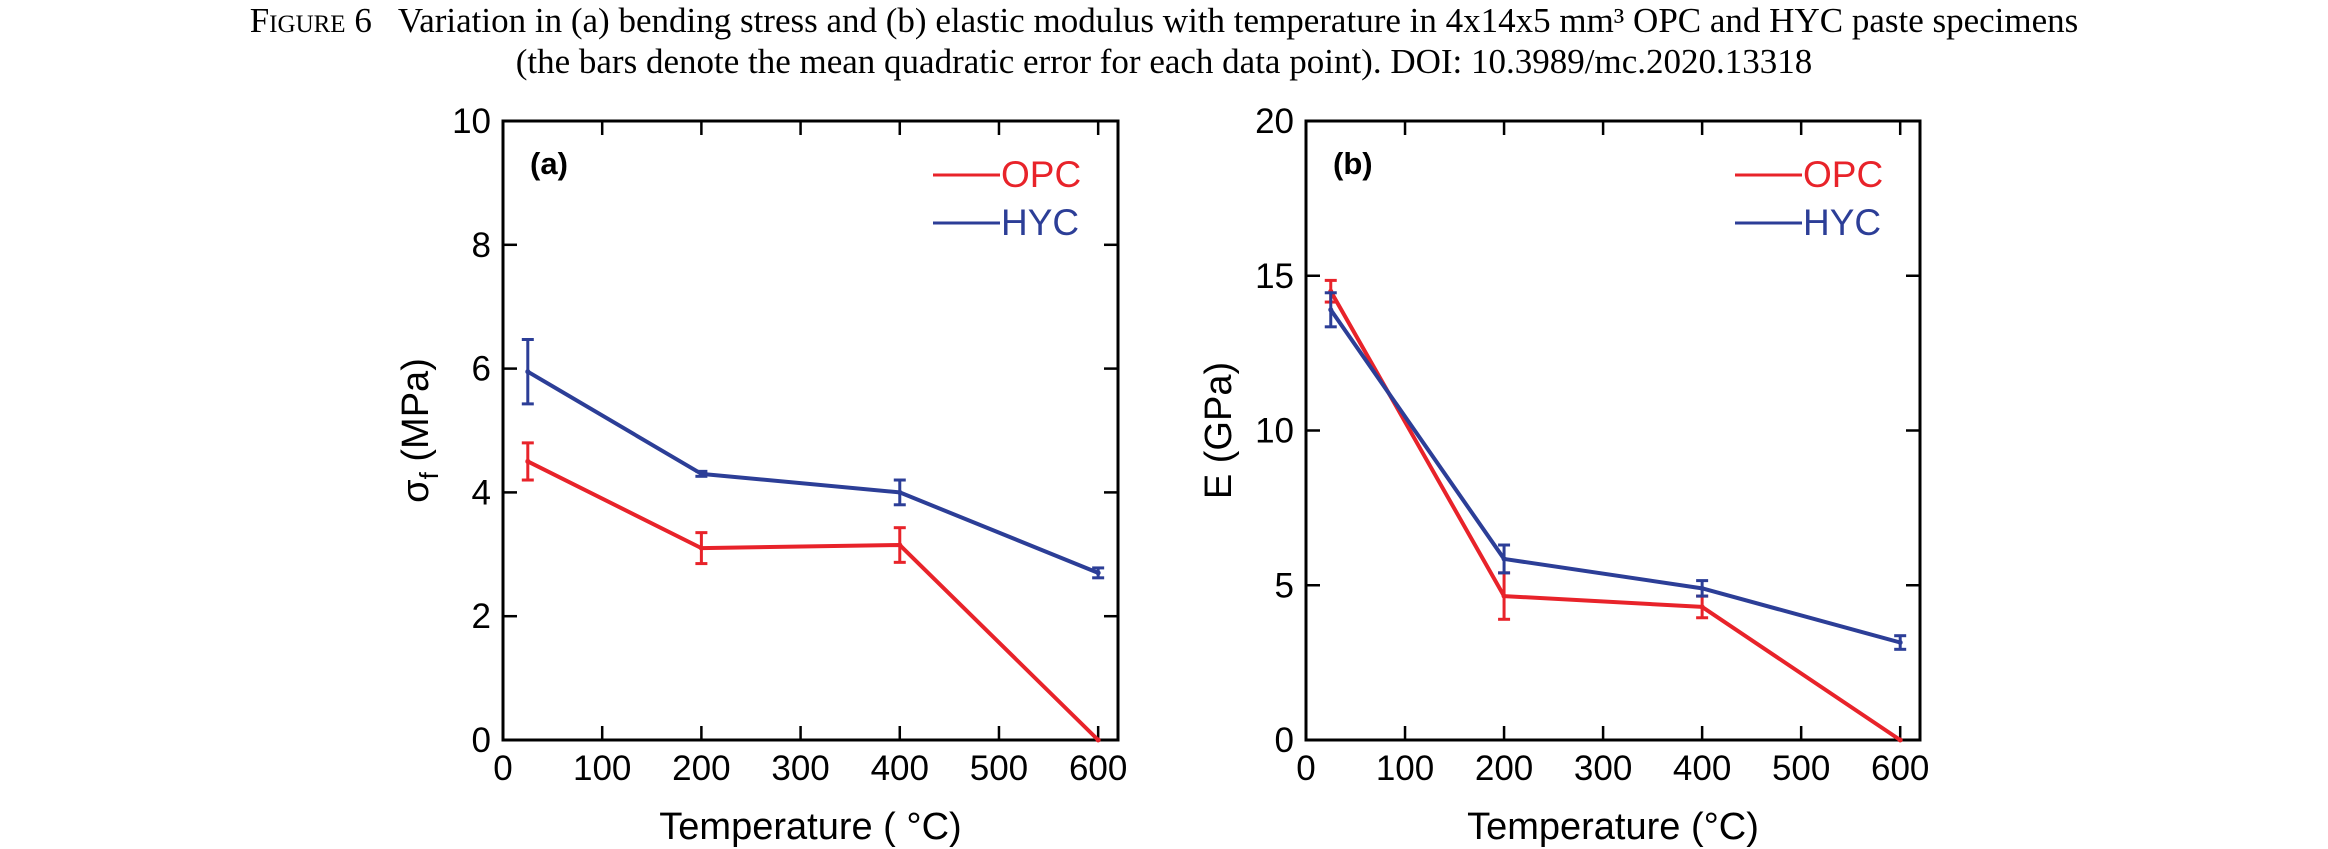 Image resolution: width=2328 pixels, height=849 pixels. What do you see at coordinates (549, 163) in the screenshot?
I see `panel-label: (a)` at bounding box center [549, 163].